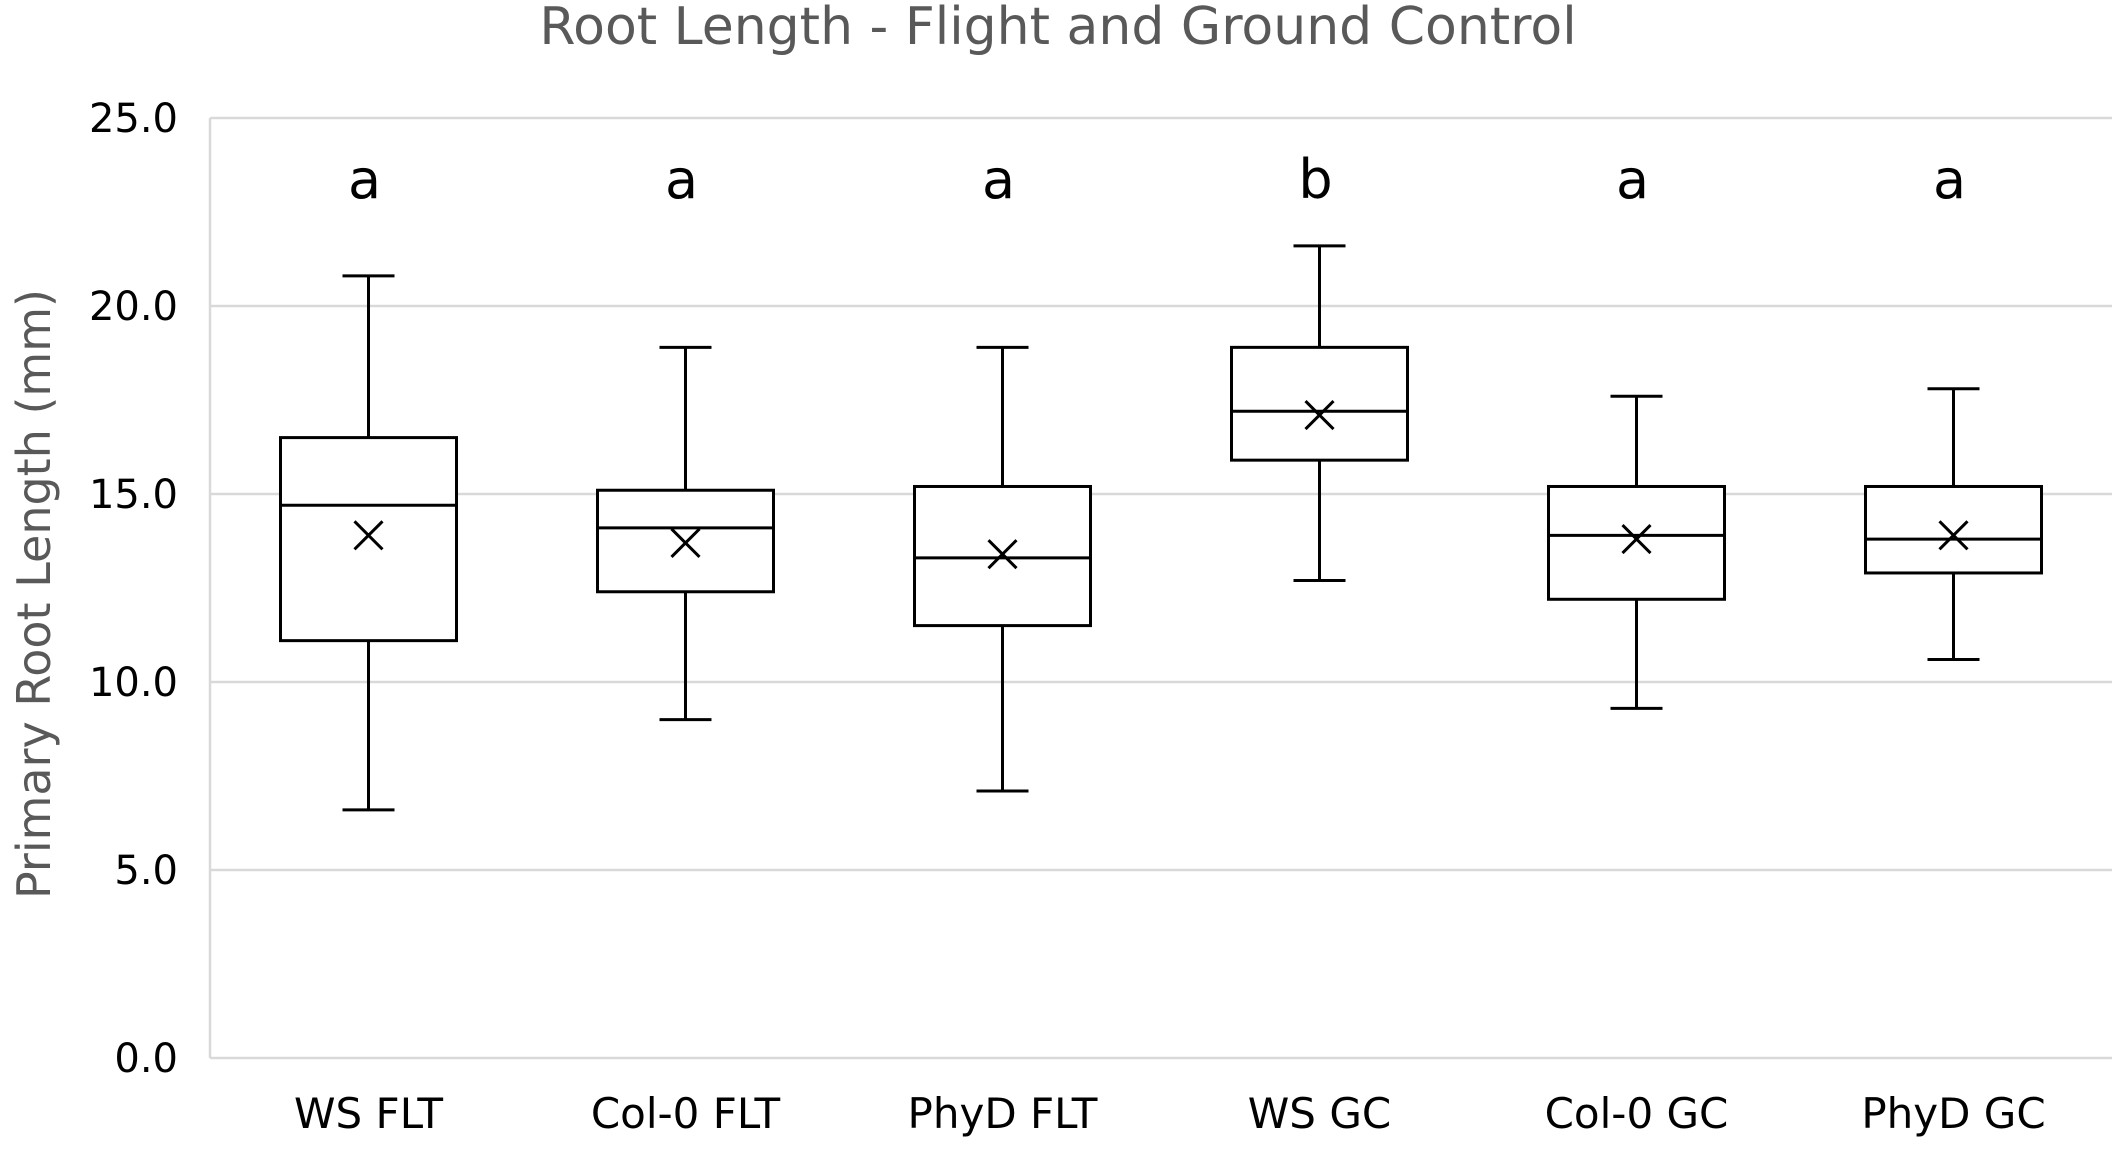  I want to click on y-tick-label: 10.0, so click(133, 683).